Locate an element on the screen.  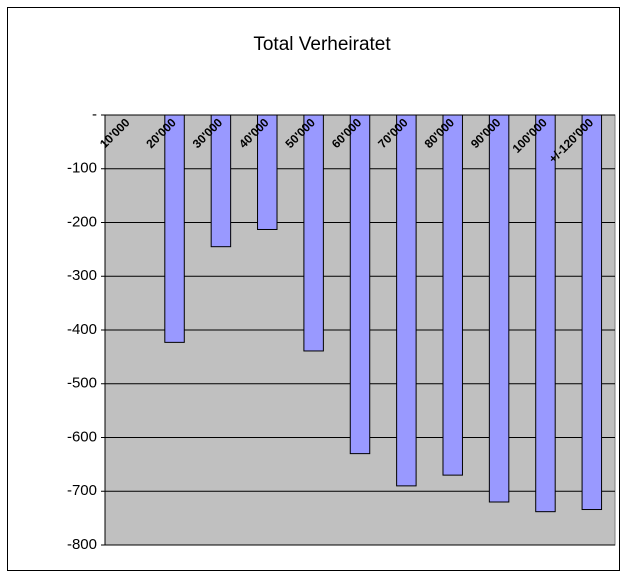
y-tick-label: -600 is located at coordinates (82, 436).